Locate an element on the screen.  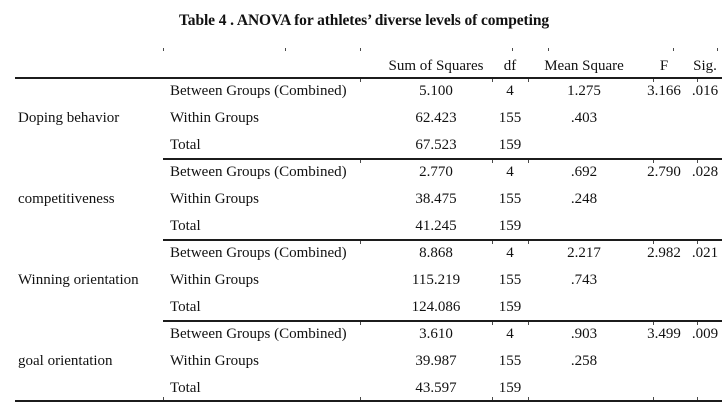
sum-of-squares-value: 5.100 is located at coordinates (436, 91).